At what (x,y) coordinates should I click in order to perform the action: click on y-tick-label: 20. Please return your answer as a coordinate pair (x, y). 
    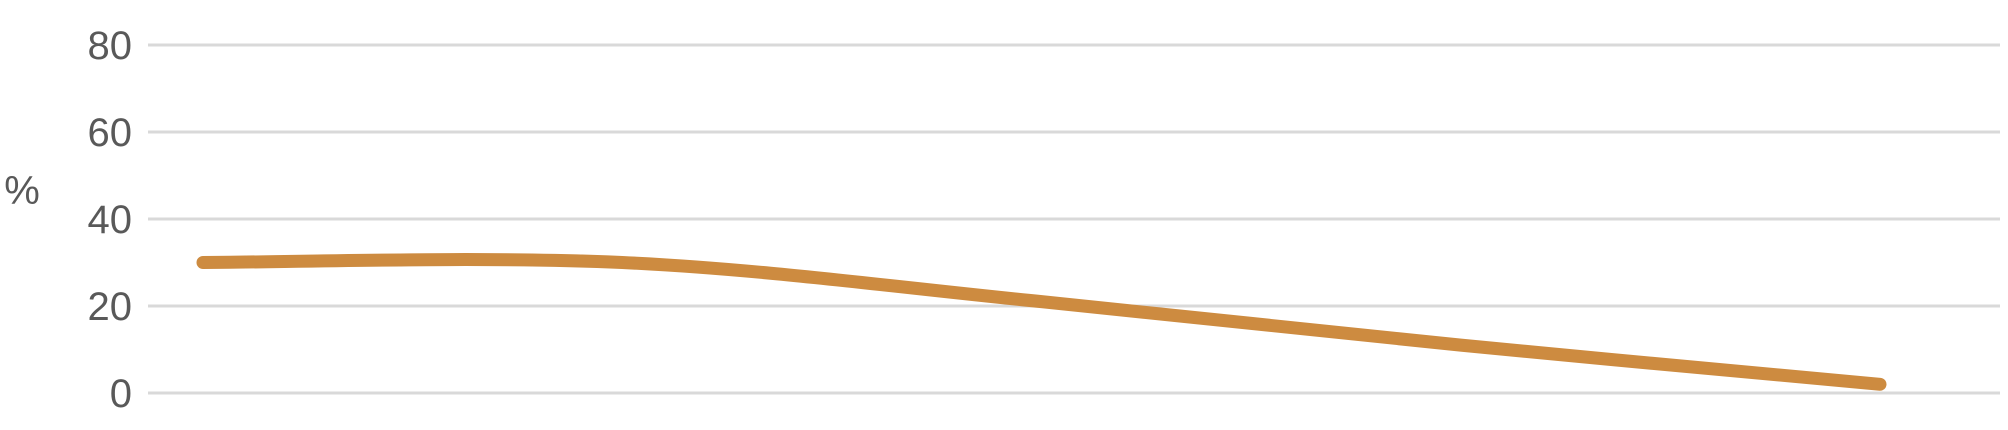
    Looking at the image, I should click on (110, 307).